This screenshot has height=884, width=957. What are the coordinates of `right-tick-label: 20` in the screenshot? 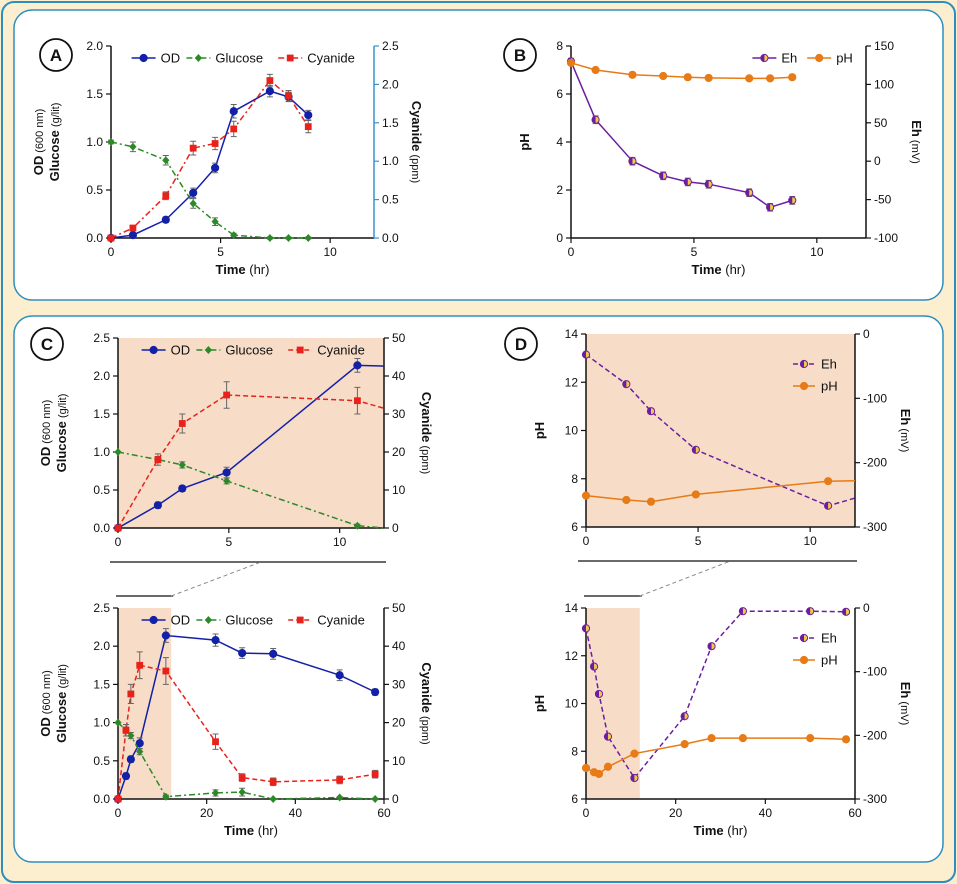 It's located at (399, 723).